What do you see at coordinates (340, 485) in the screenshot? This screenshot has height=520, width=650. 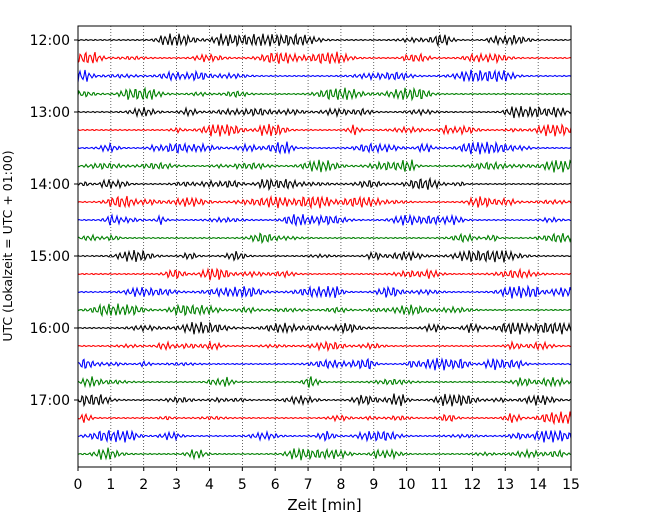 I see `x-tick-label: 8` at bounding box center [340, 485].